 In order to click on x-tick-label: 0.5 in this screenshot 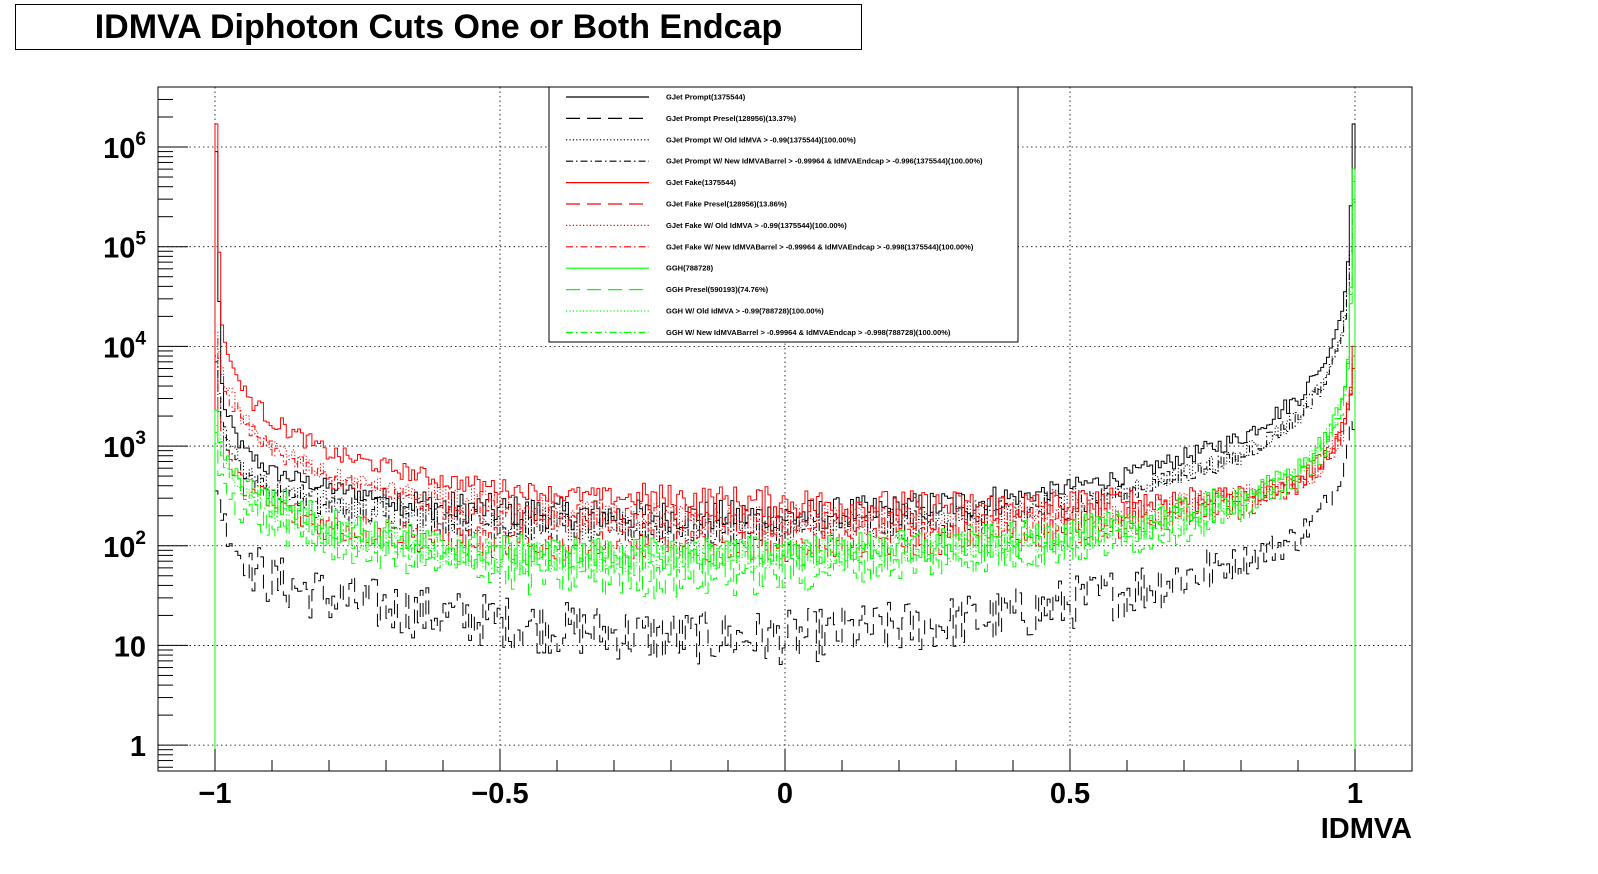, I will do `click(1070, 794)`.